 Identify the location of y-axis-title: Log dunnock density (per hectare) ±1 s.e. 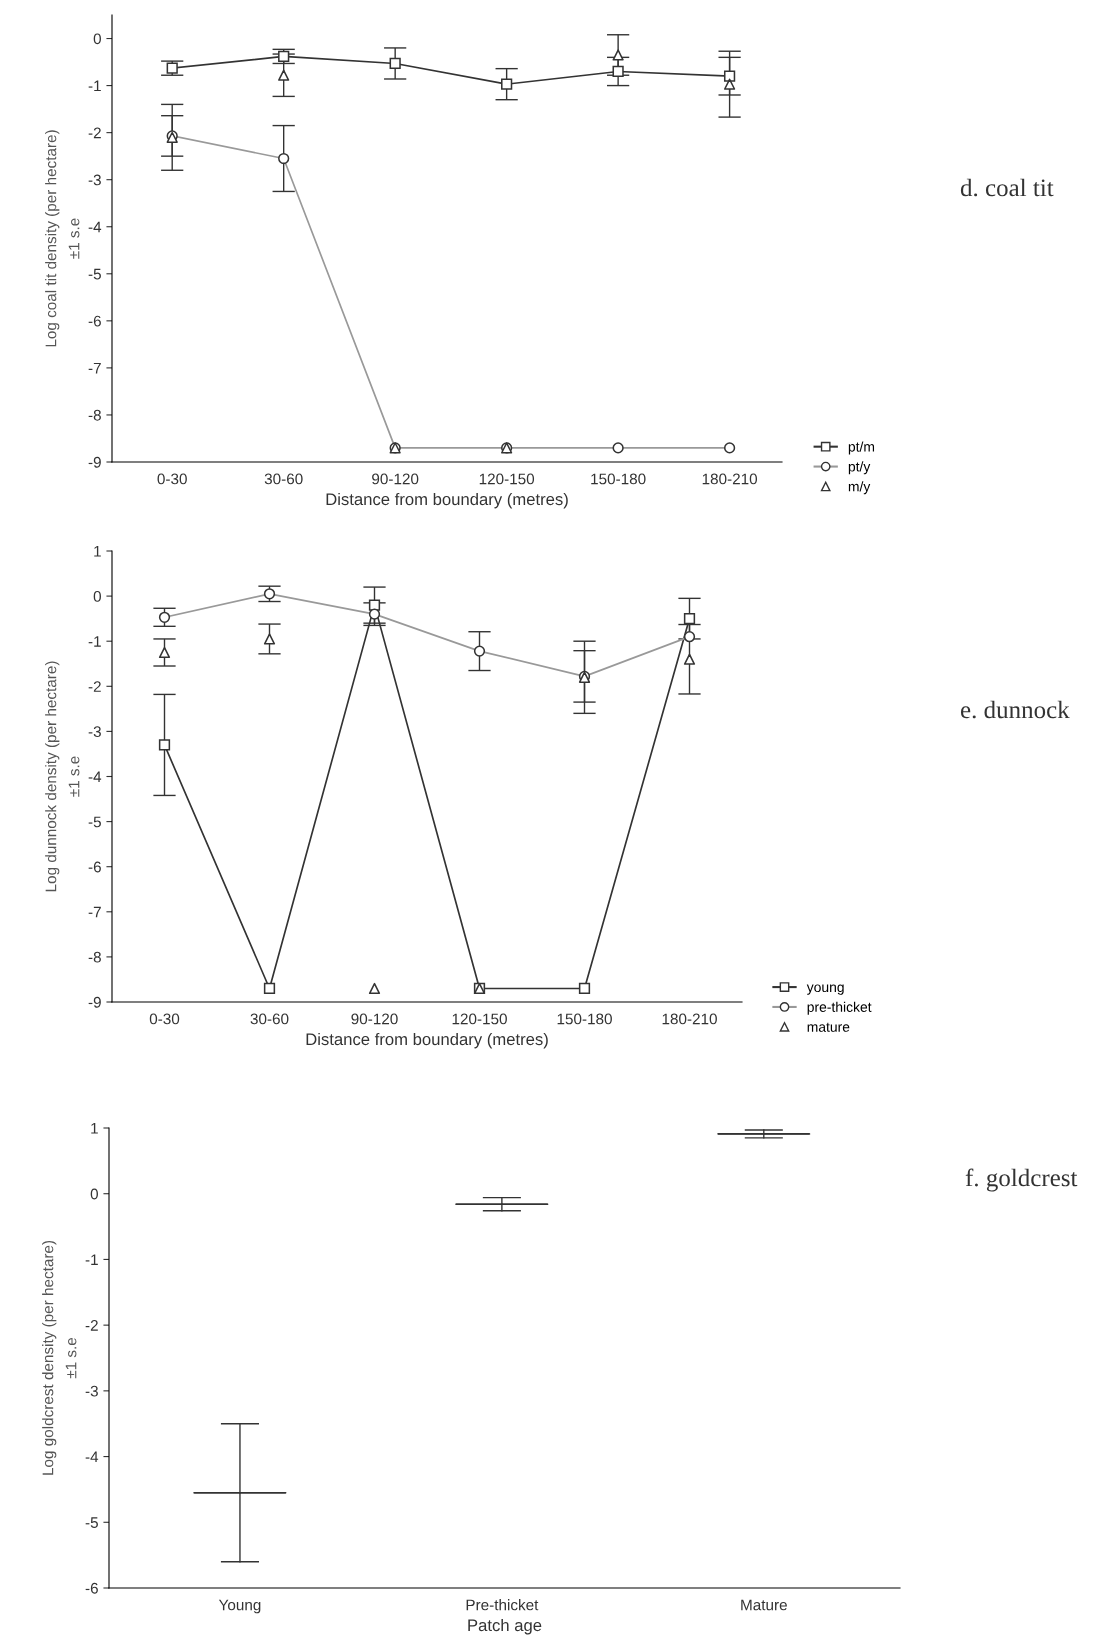
(62, 776).